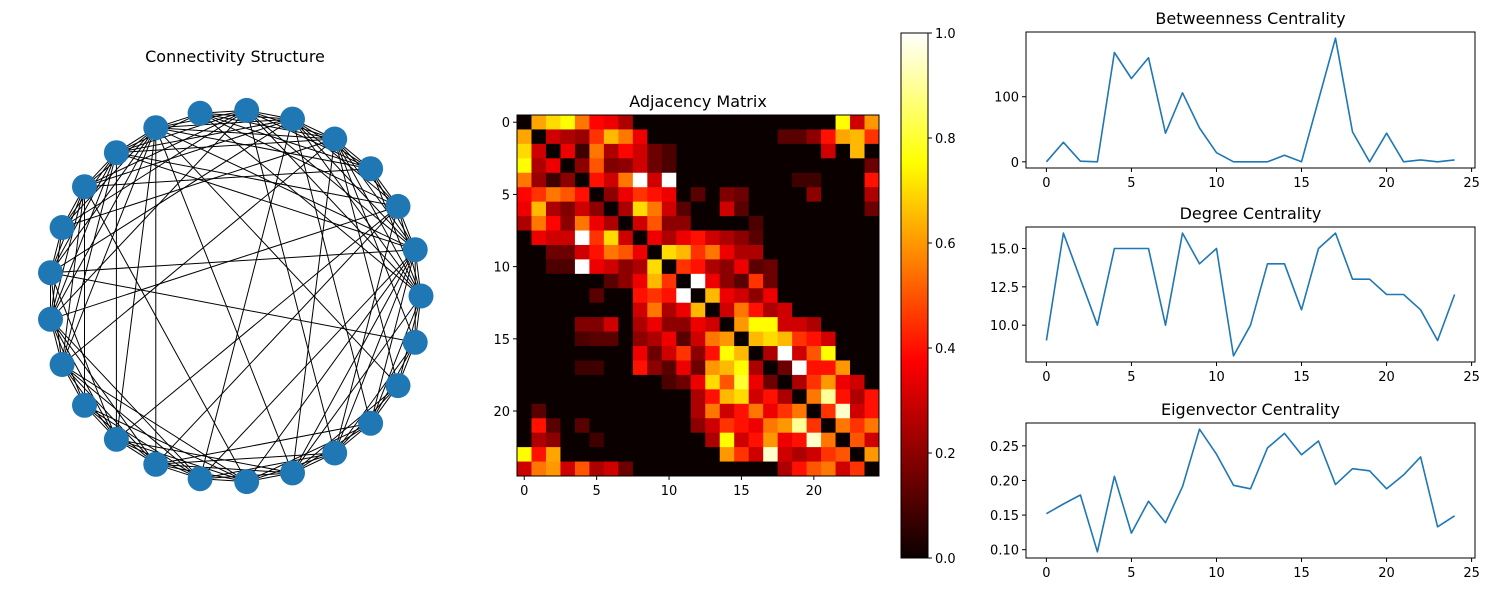 This screenshot has width=1491, height=592. What do you see at coordinates (1216, 573) in the screenshot?
I see `x-tick-label: 10` at bounding box center [1216, 573].